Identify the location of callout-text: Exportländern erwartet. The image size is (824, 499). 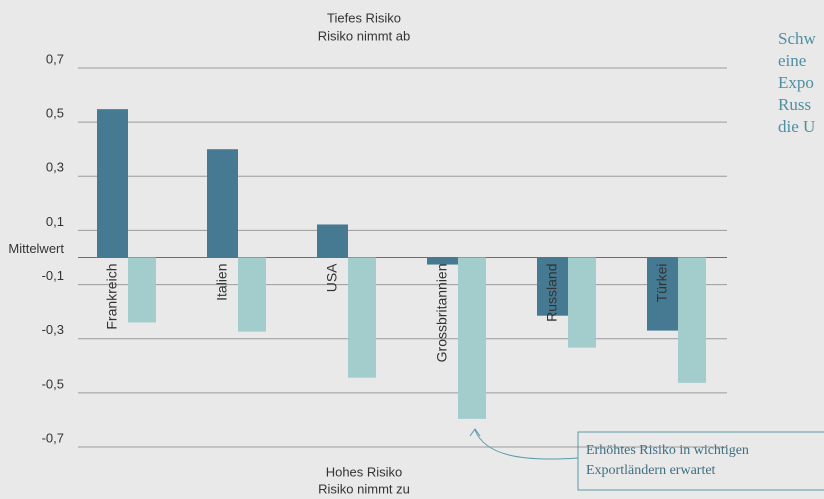
(651, 470).